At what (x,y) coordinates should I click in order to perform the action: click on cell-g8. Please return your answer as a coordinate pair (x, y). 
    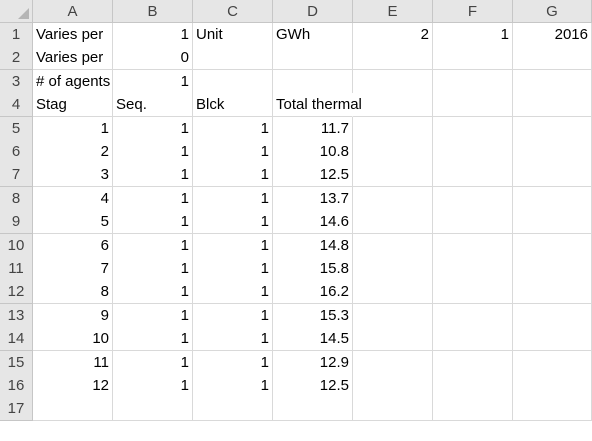
    Looking at the image, I should click on (552, 198).